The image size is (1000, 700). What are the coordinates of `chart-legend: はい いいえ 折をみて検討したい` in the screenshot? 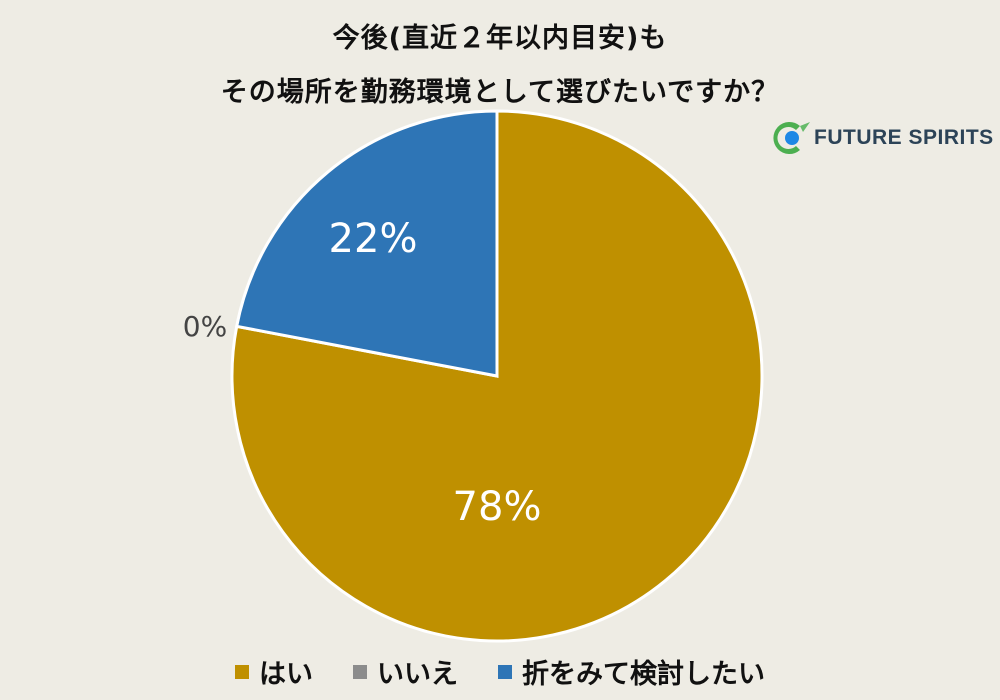 It's located at (500, 671).